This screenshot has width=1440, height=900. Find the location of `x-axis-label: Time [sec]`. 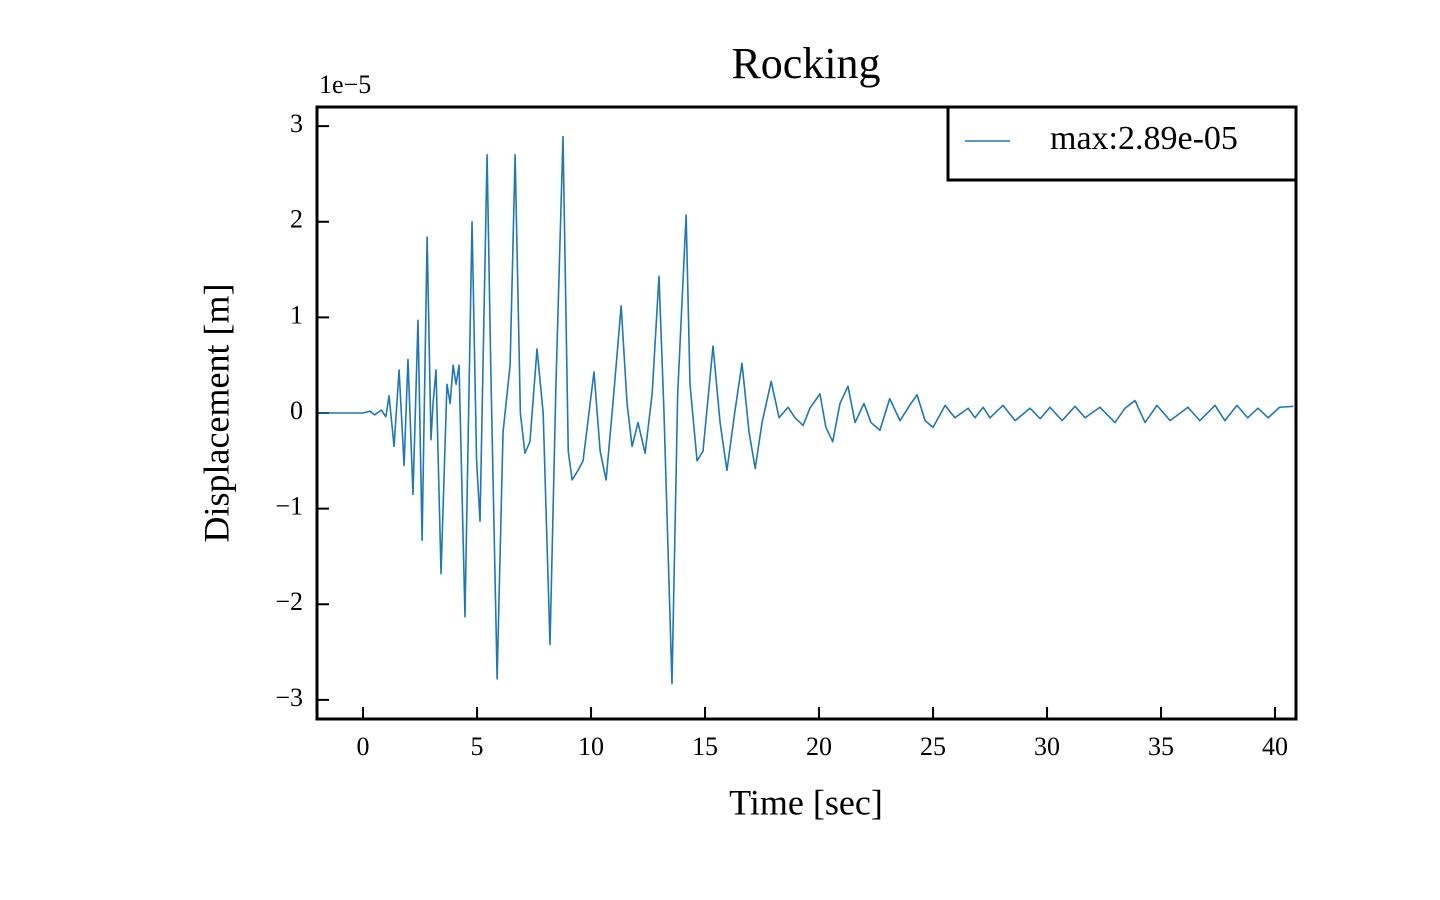

x-axis-label: Time [sec] is located at coordinates (806, 802).